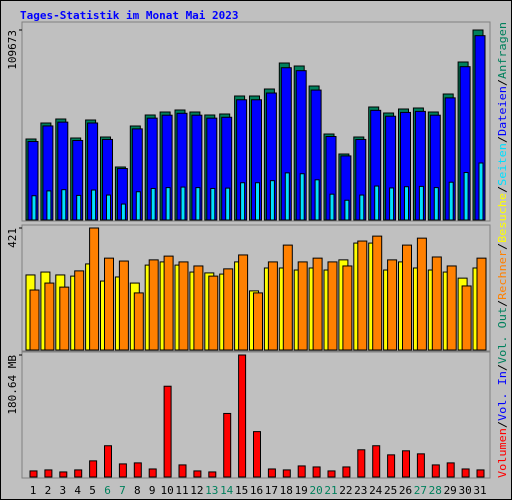 The image size is (512, 500). I want to click on legend-entry: Rechner, so click(502, 275).